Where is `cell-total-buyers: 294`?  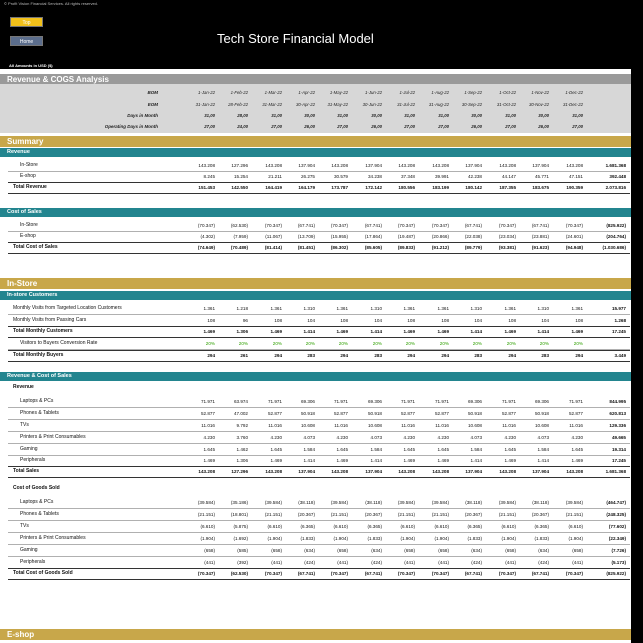 cell-total-buyers: 294 is located at coordinates (512, 355).